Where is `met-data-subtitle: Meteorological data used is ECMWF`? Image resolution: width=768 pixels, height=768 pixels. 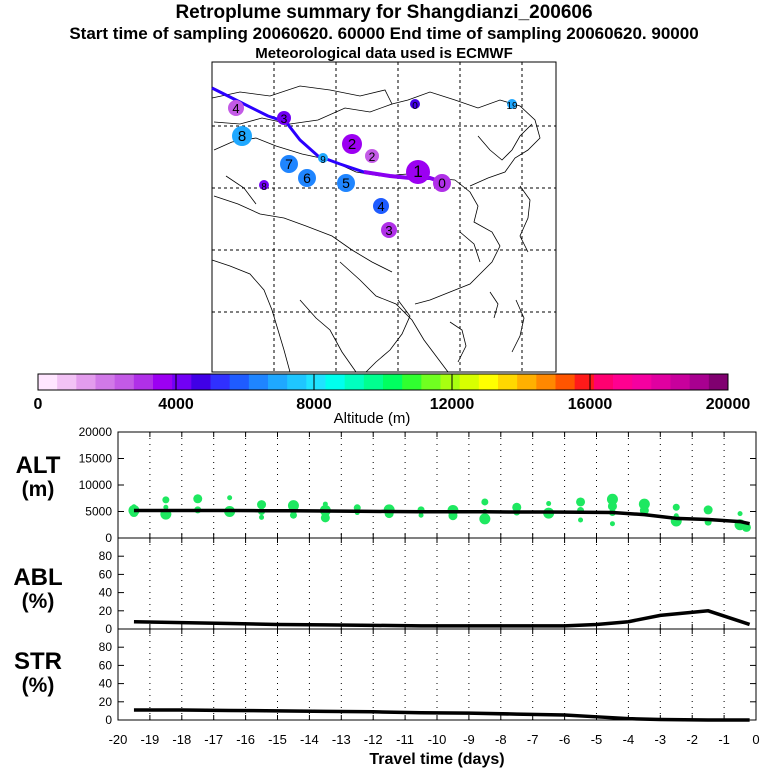
met-data-subtitle: Meteorological data used is ECMWF is located at coordinates (384, 53).